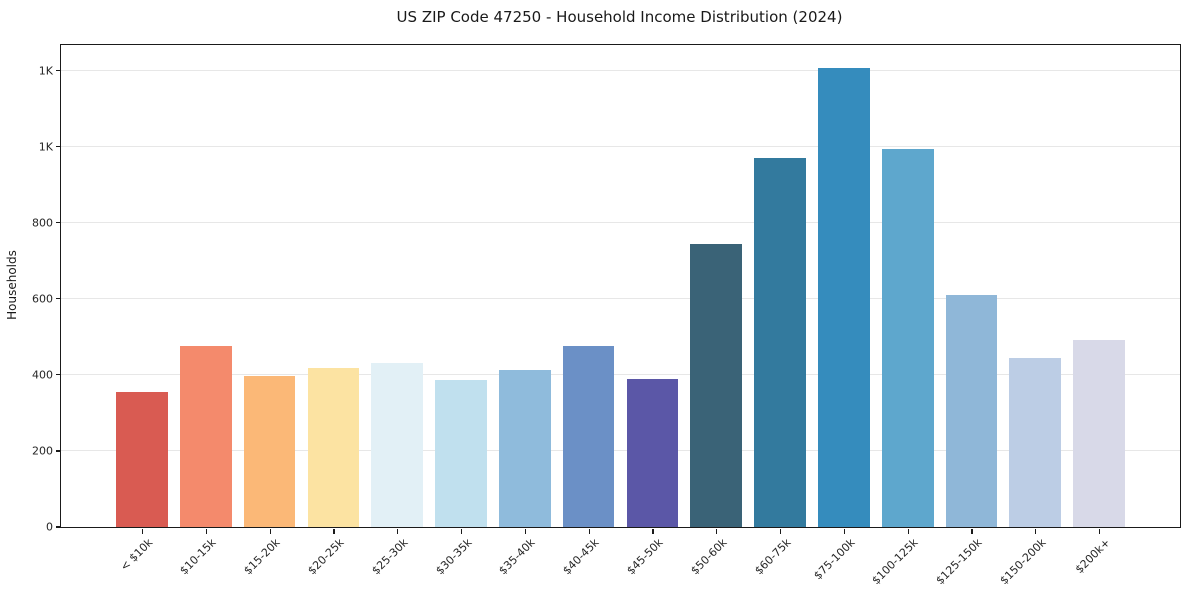 Image resolution: width=1189 pixels, height=590 pixels. I want to click on x-tick-label-2: $15-20k, so click(262, 557).